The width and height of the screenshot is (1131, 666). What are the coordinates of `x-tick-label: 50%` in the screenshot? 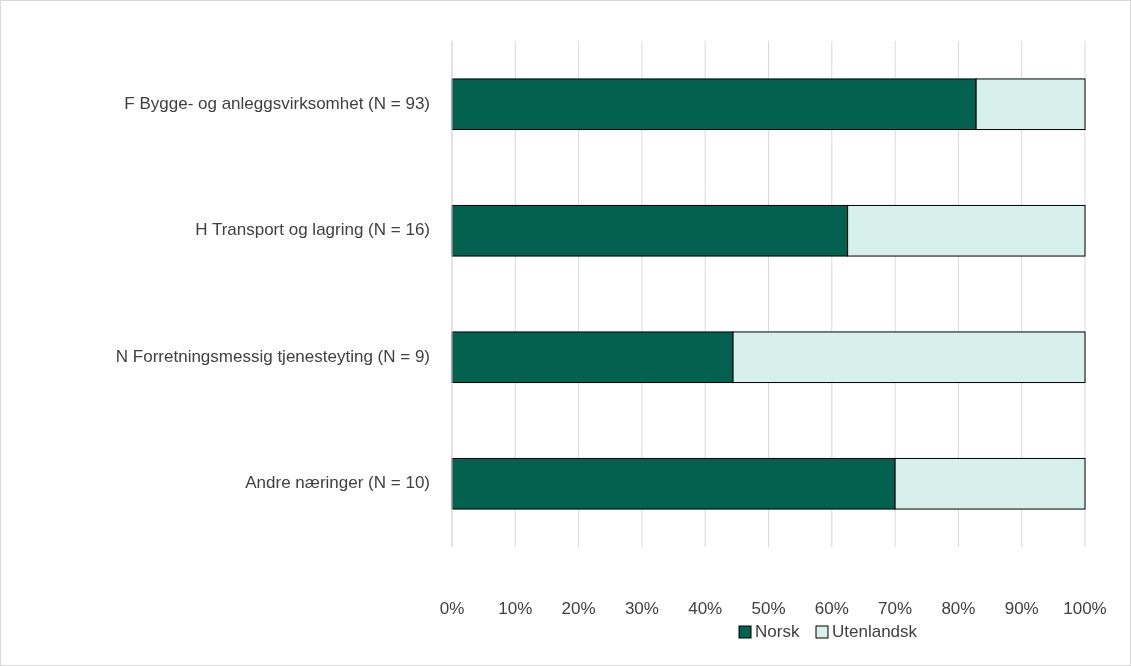 It's located at (768, 608).